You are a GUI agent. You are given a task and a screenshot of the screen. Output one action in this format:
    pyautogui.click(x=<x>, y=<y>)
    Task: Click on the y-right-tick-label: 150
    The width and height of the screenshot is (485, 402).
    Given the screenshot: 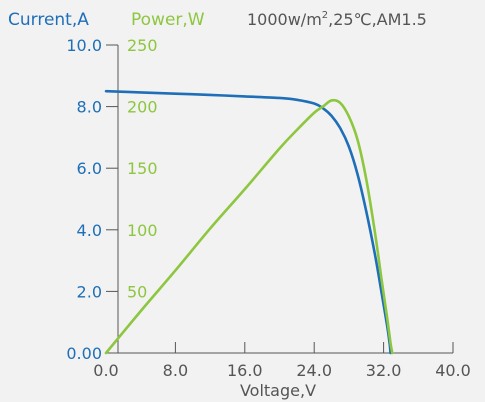 What is the action you would take?
    pyautogui.click(x=142, y=168)
    